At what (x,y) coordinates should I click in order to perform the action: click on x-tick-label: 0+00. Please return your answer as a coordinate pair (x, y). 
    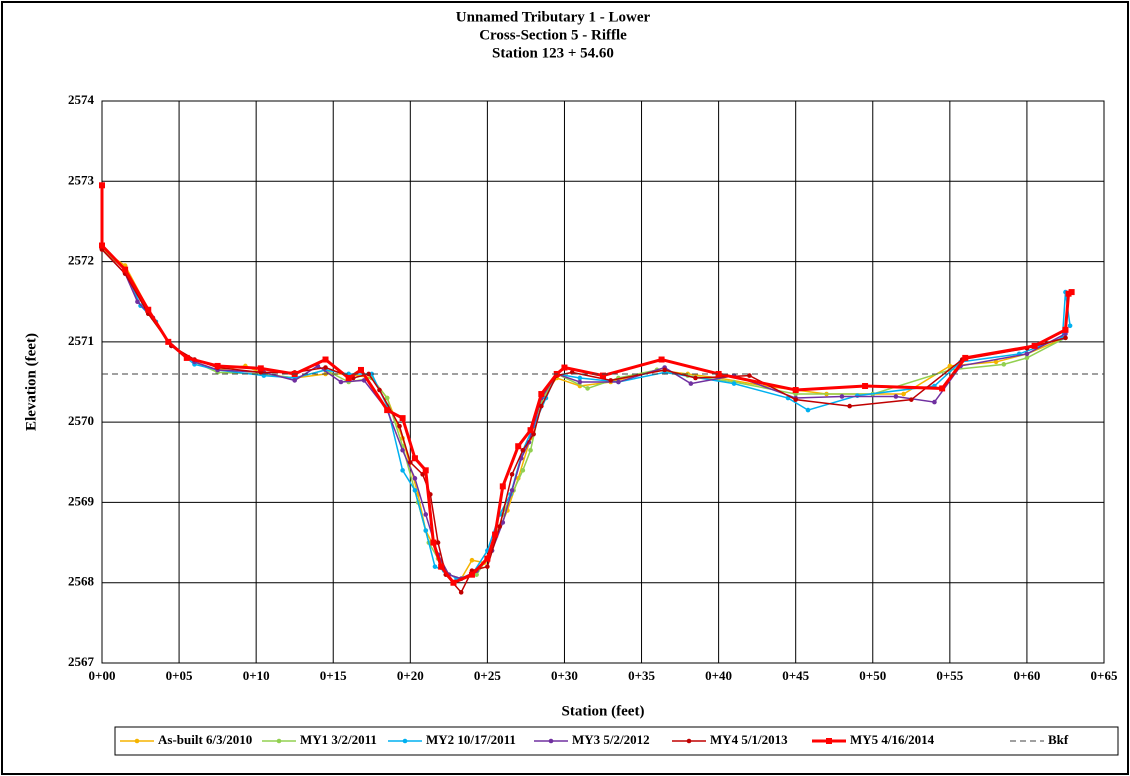
    Looking at the image, I should click on (102, 675).